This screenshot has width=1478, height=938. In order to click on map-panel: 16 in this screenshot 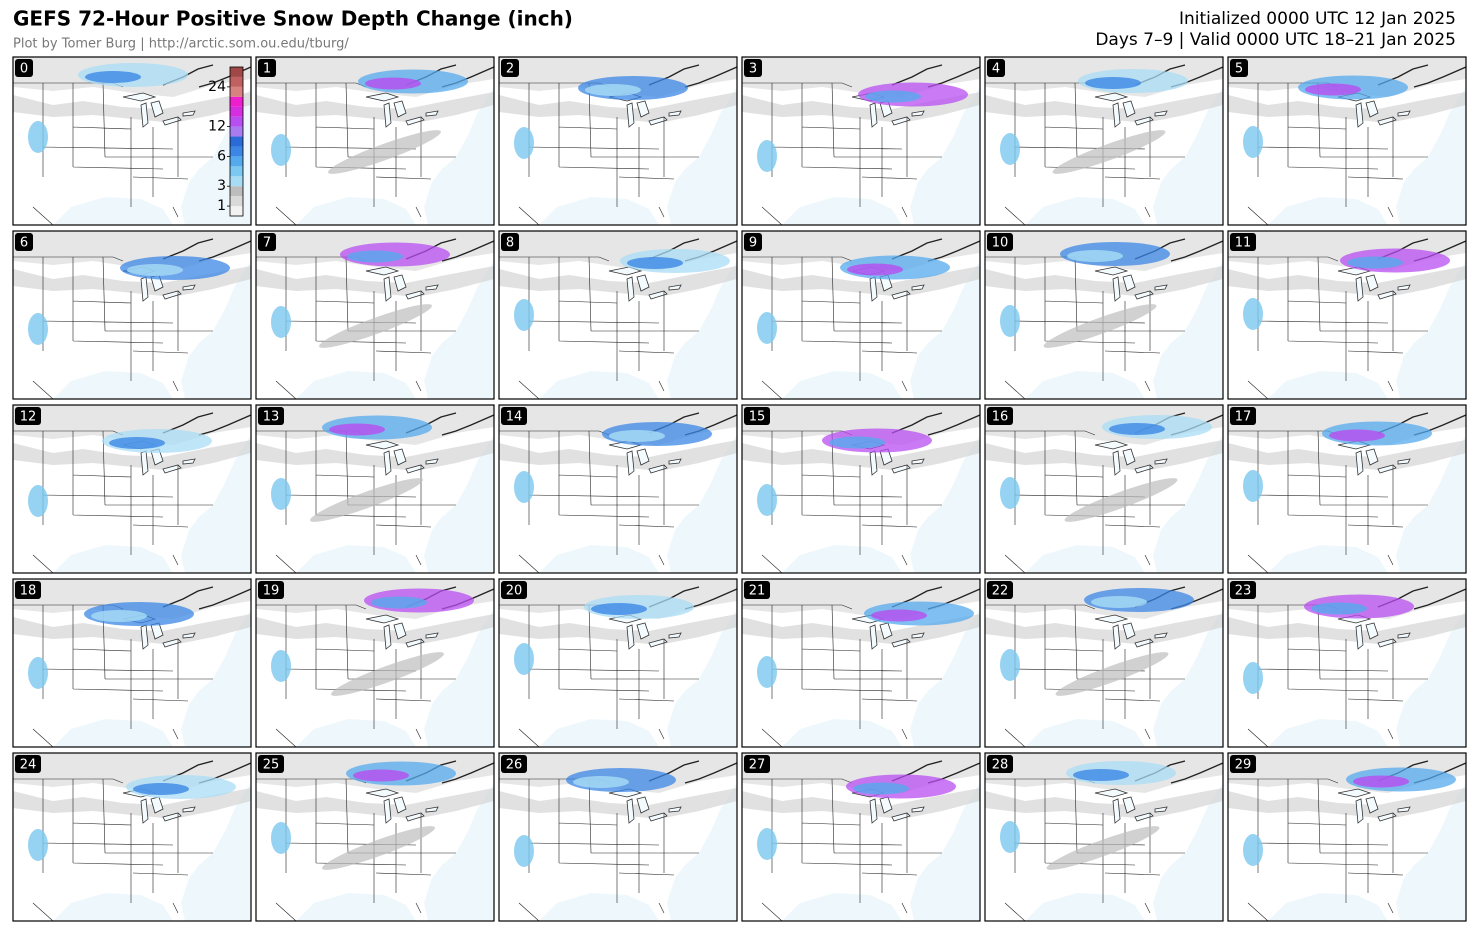, I will do `click(1104, 489)`.